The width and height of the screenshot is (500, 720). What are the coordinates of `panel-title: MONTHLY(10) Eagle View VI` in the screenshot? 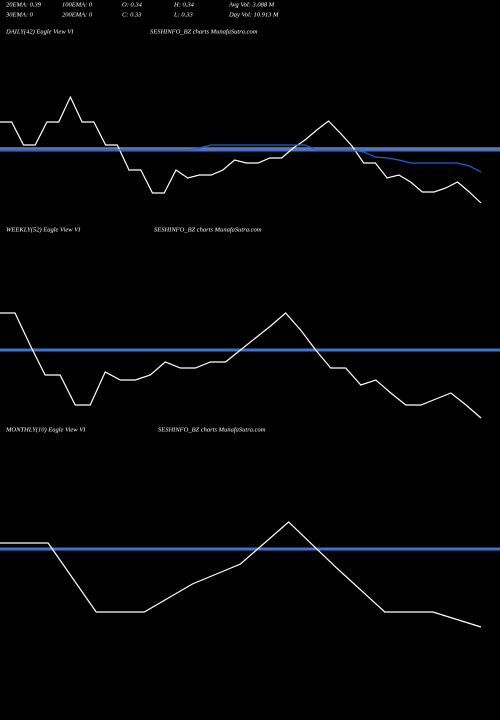 It's located at (45, 429).